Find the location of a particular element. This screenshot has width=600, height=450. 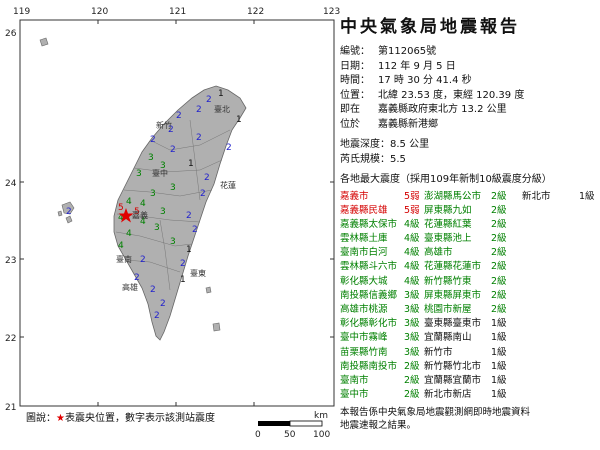

city-label-kaohsiung: 高雄 is located at coordinates (130, 287).